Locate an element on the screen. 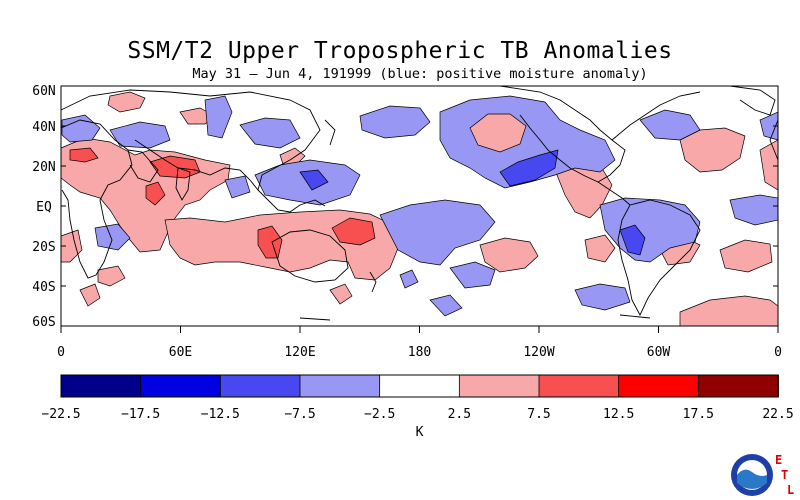 This screenshot has height=500, width=800. lon-label: 180 is located at coordinates (419, 352).